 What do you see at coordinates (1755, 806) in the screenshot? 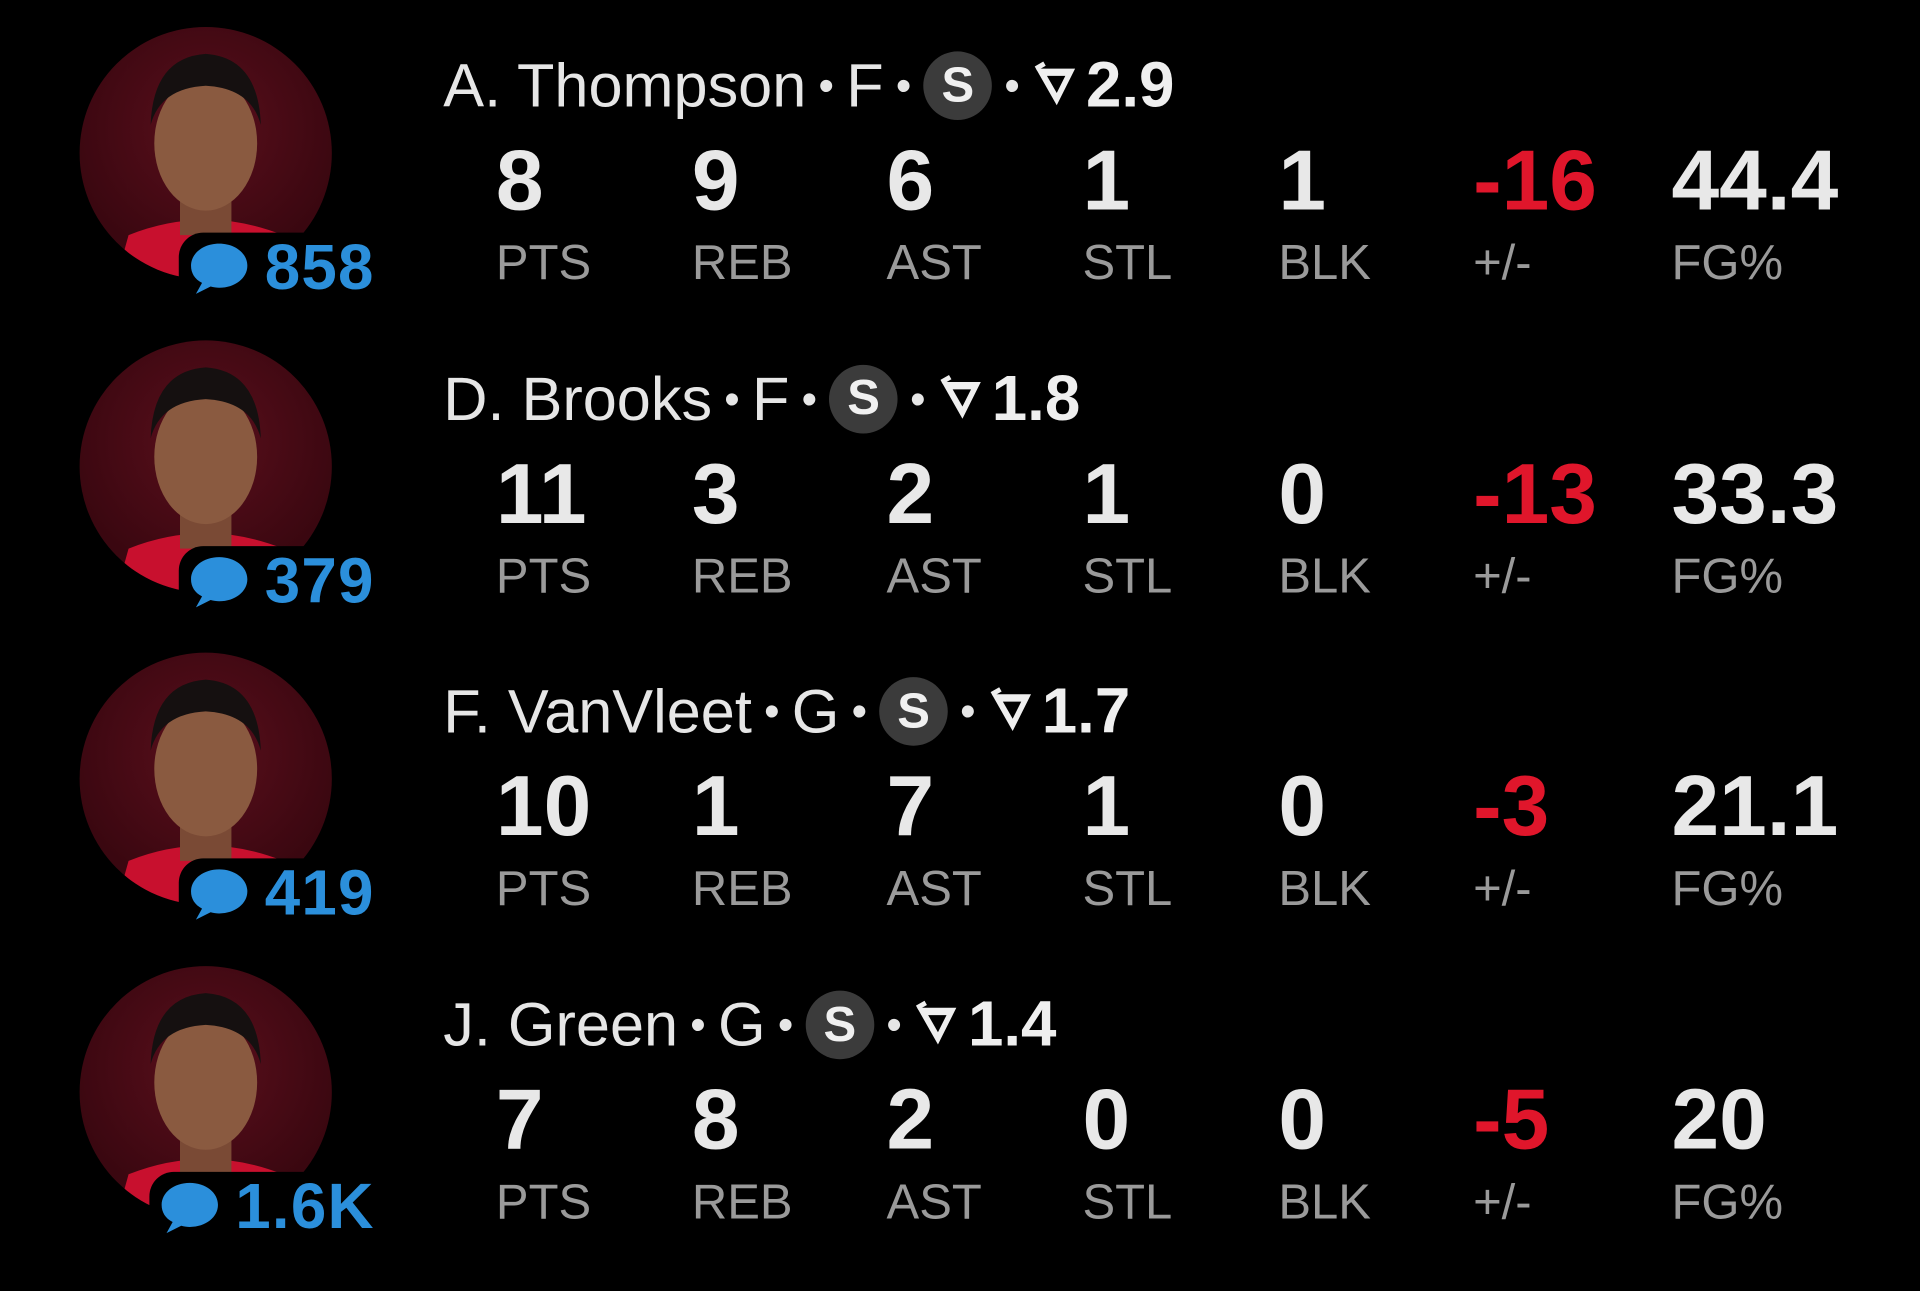
I see `stat-value: 21.1` at bounding box center [1755, 806].